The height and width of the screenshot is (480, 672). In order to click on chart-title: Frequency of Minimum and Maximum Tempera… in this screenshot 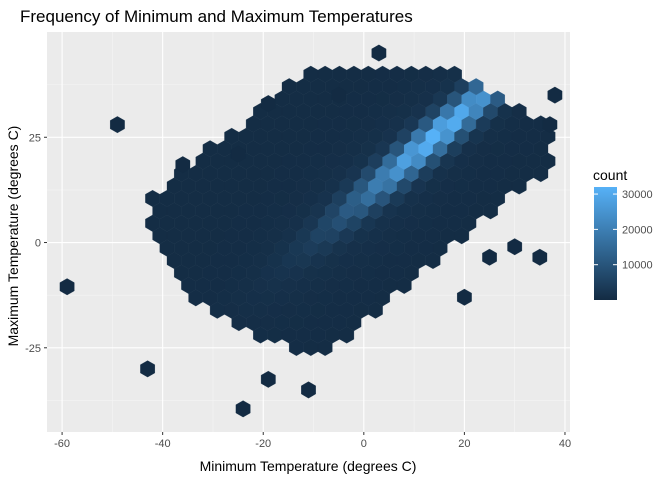, I will do `click(216, 16)`.